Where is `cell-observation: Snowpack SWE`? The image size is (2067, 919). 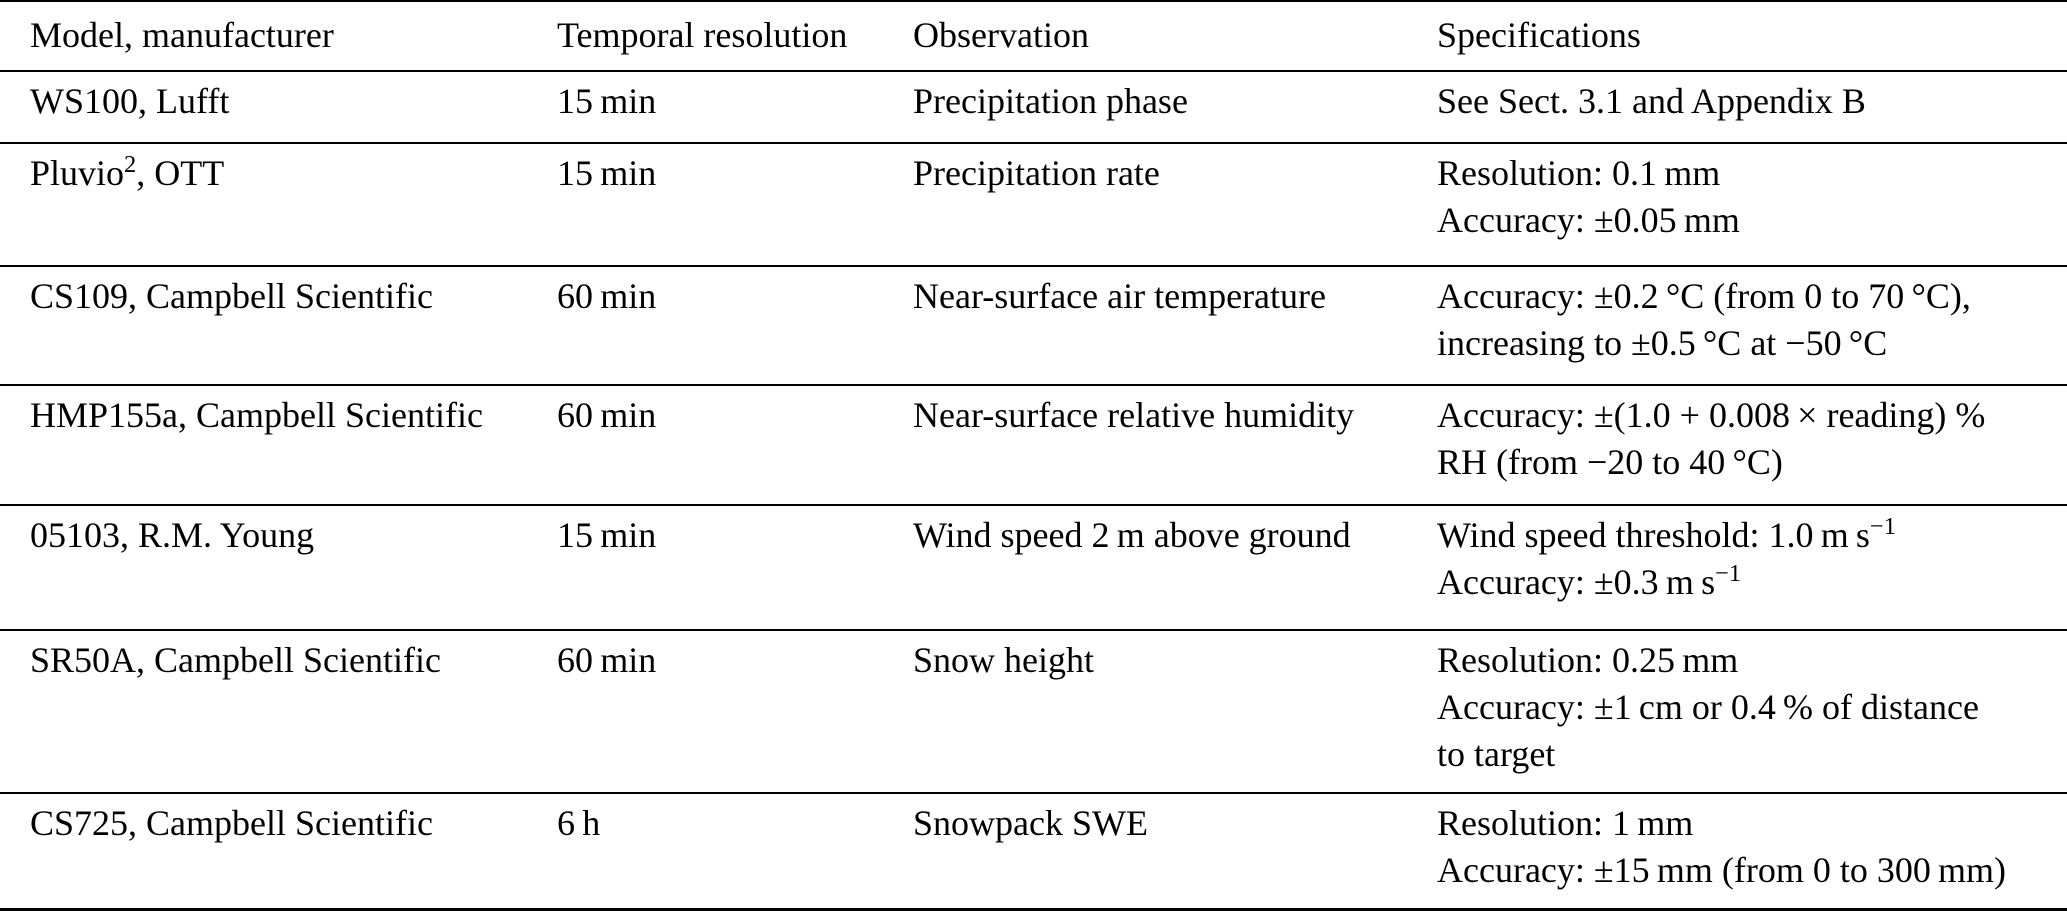 cell-observation: Snowpack SWE is located at coordinates (1175, 850).